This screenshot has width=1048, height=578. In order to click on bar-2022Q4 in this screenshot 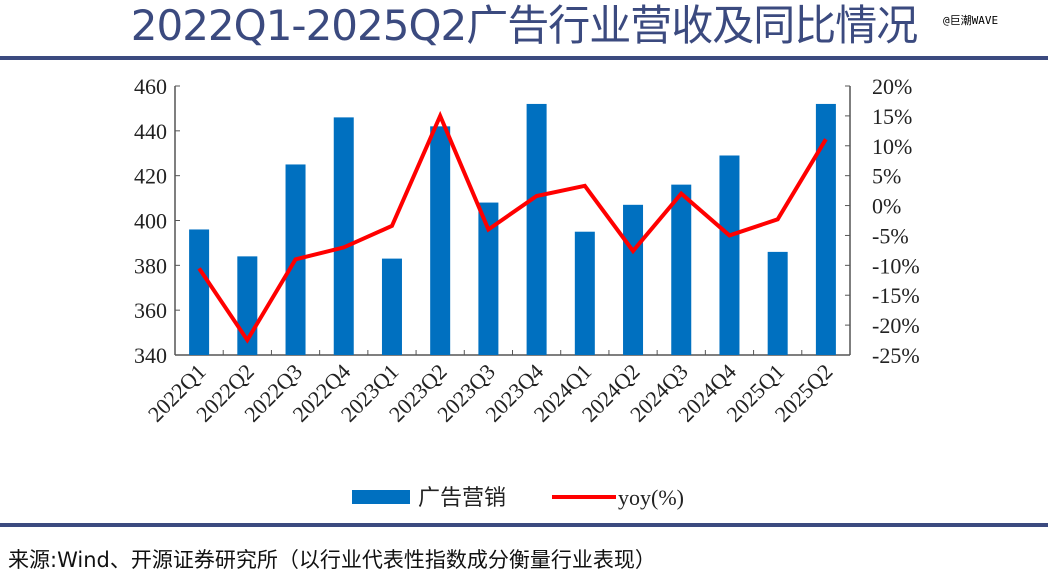, I will do `click(343, 236)`.